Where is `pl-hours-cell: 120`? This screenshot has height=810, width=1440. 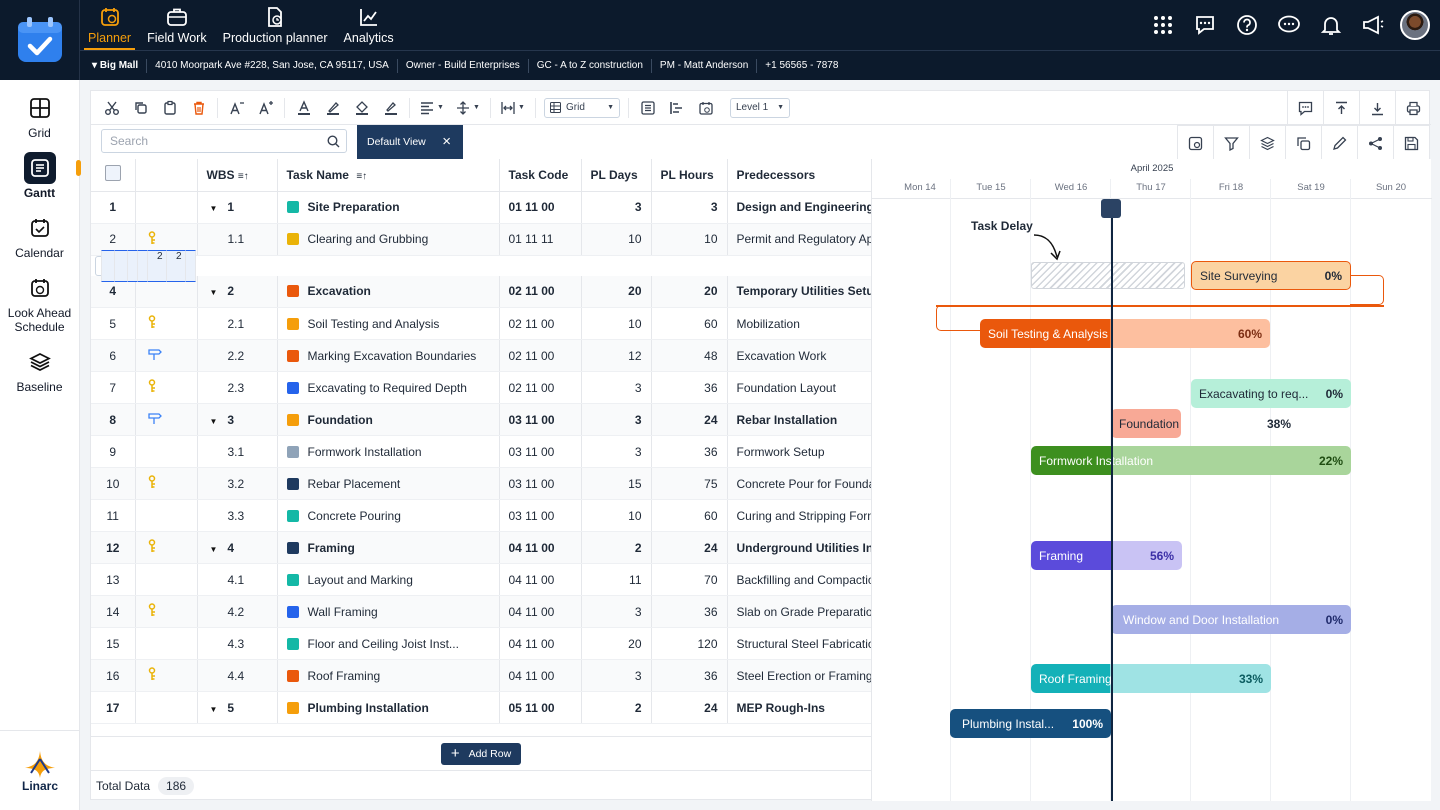 pl-hours-cell: 120 is located at coordinates (689, 643).